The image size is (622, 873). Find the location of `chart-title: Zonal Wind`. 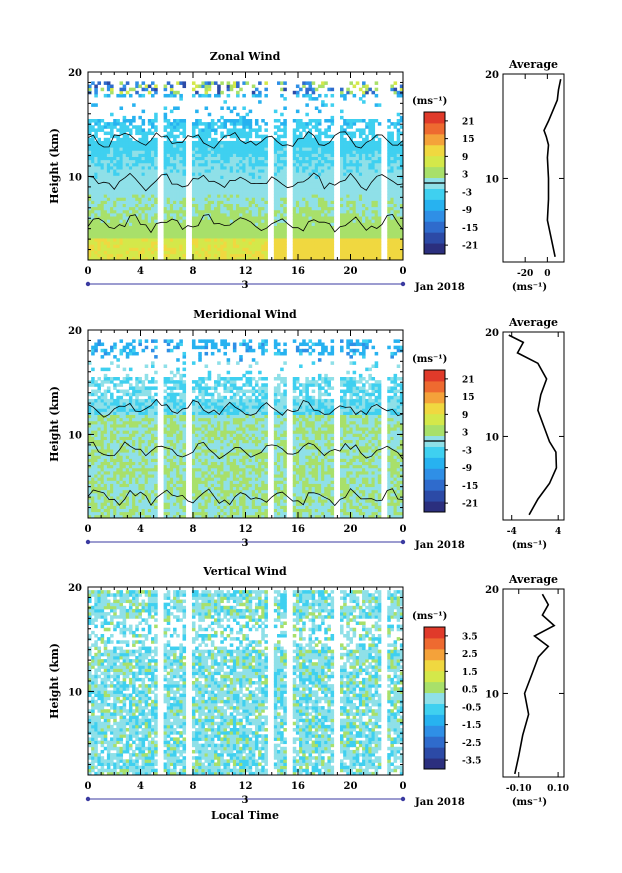

chart-title: Zonal Wind is located at coordinates (245, 56).